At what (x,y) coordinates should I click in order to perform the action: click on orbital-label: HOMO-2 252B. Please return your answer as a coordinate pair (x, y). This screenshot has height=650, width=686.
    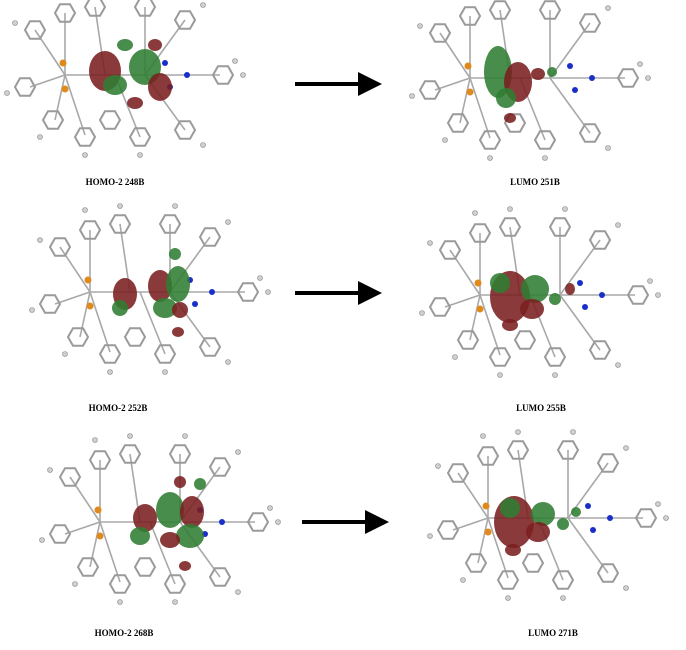
    Looking at the image, I should click on (118, 408).